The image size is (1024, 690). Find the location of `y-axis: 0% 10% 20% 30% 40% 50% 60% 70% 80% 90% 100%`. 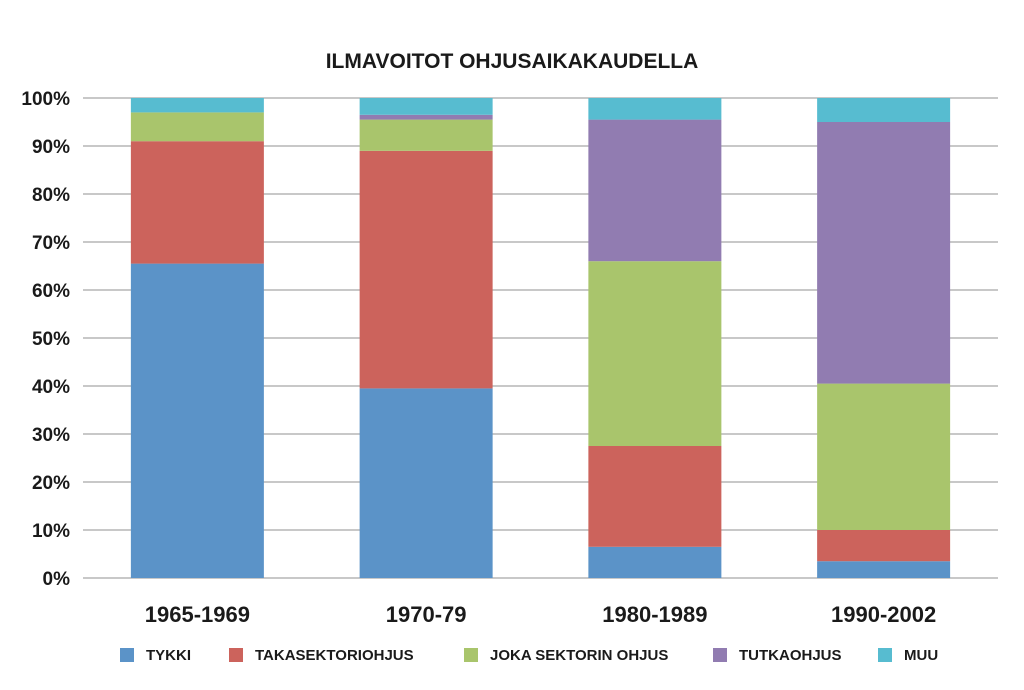

y-axis: 0% 10% 20% 30% 40% 50% 60% 70% 80% 90% 100% is located at coordinates (45, 339).